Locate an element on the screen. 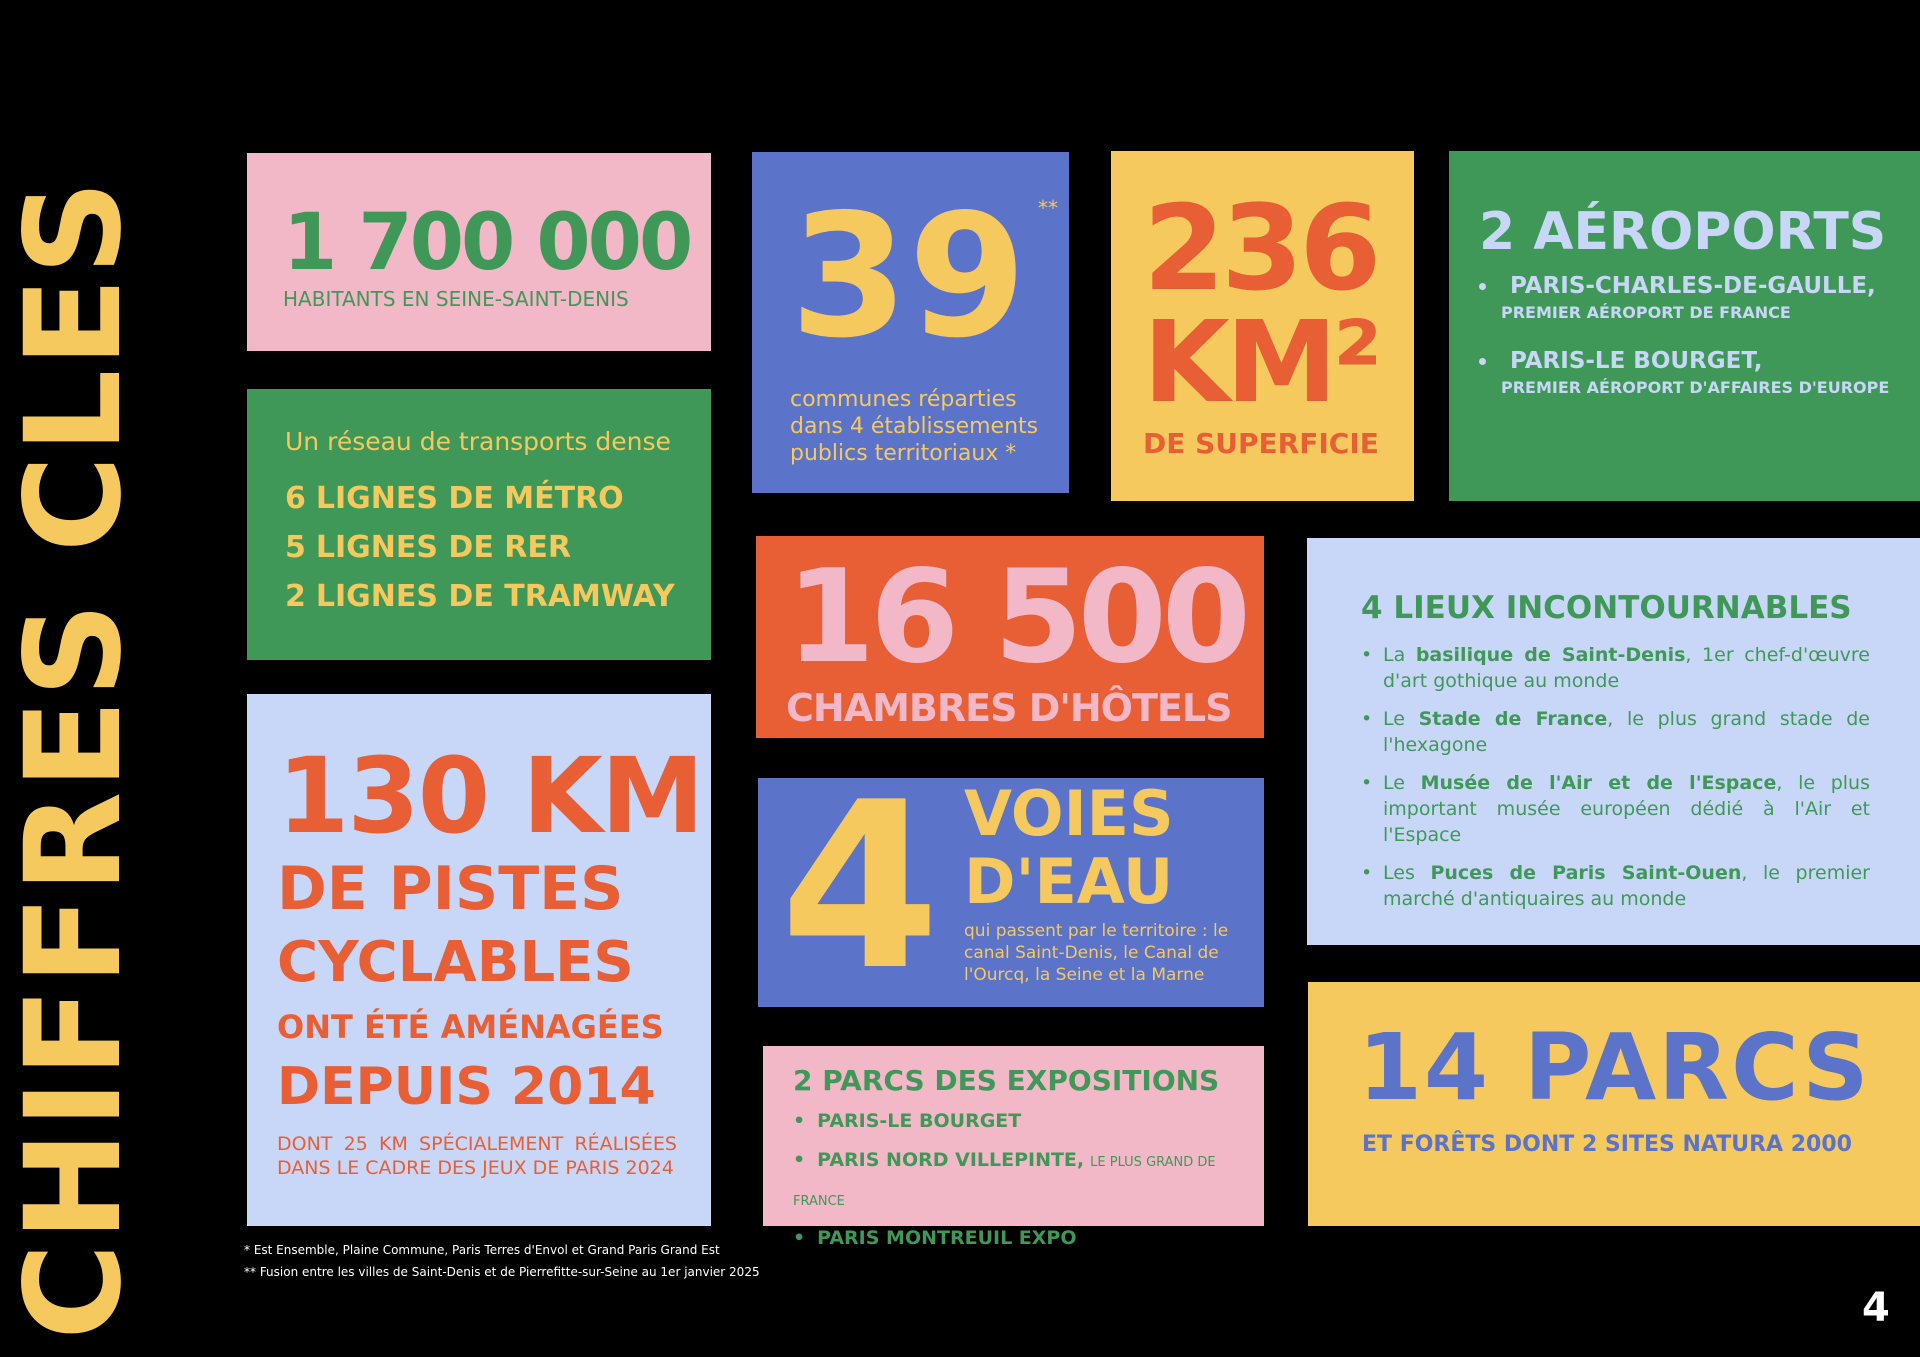 Image resolution: width=1920 pixels, height=1357 pixels. transport-line-count: 6 is located at coordinates (295, 498).